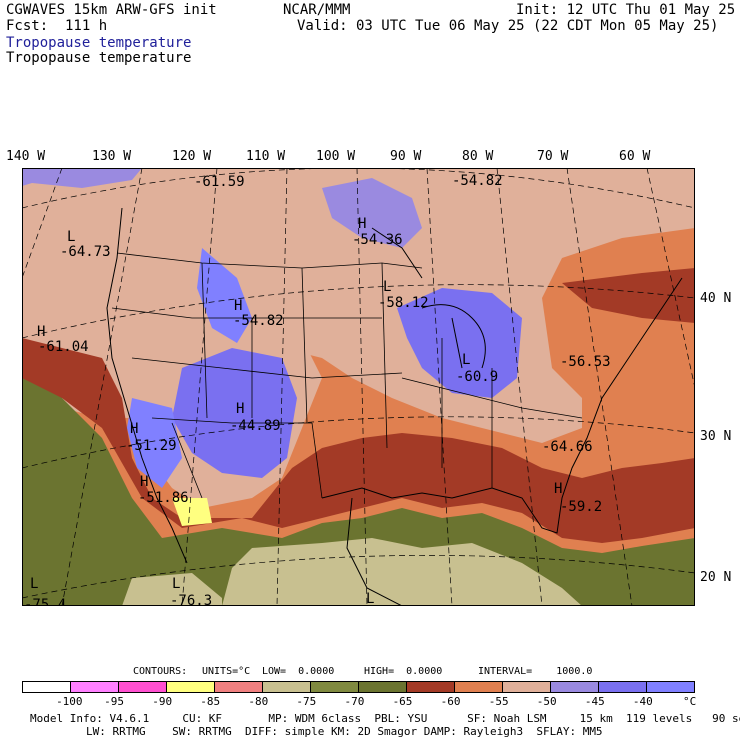 The width and height of the screenshot is (740, 740). I want to click on extremum-value: -44.89, so click(255, 426).